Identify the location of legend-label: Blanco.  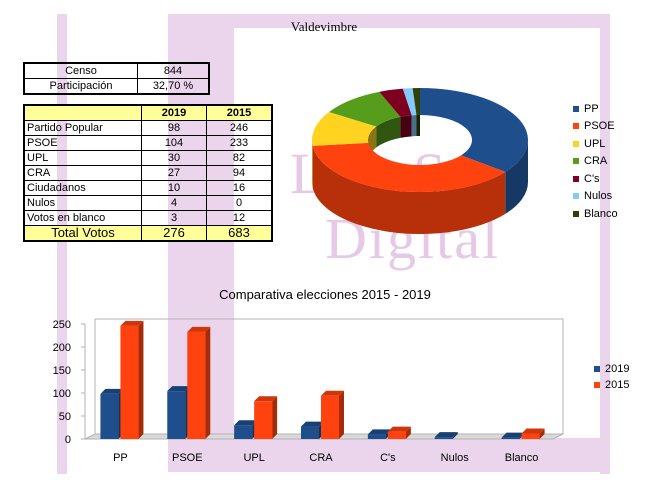
(601, 213).